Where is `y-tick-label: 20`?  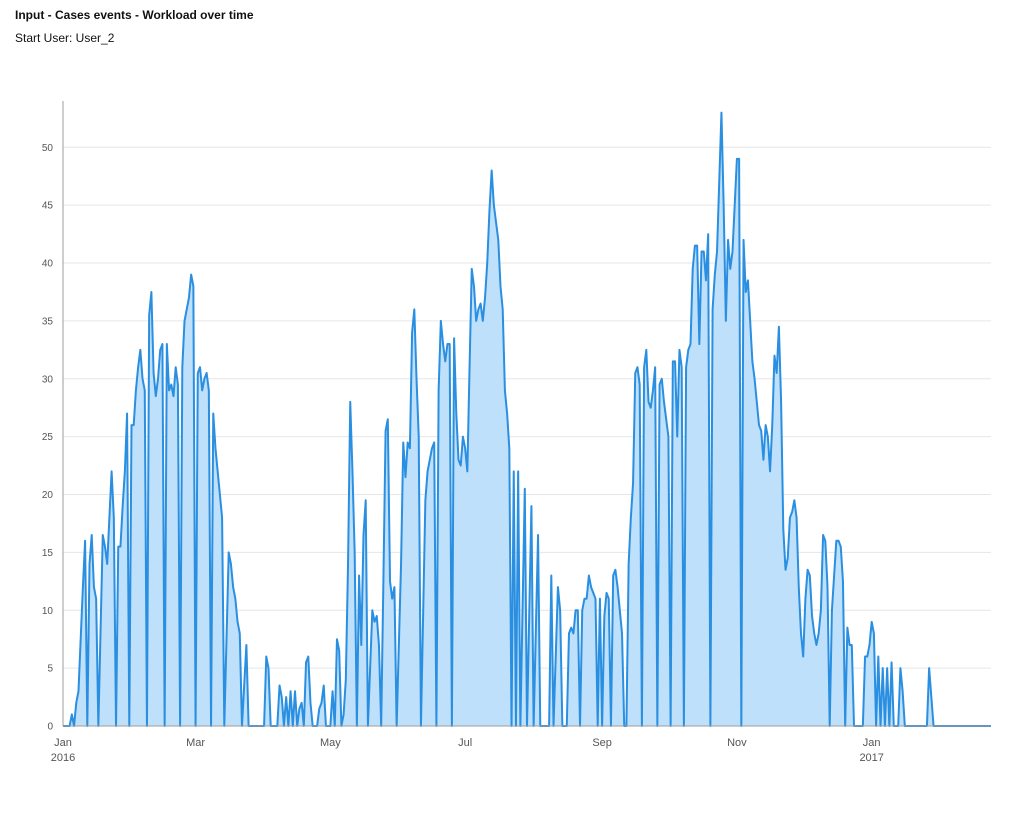 y-tick-label: 20 is located at coordinates (48, 495).